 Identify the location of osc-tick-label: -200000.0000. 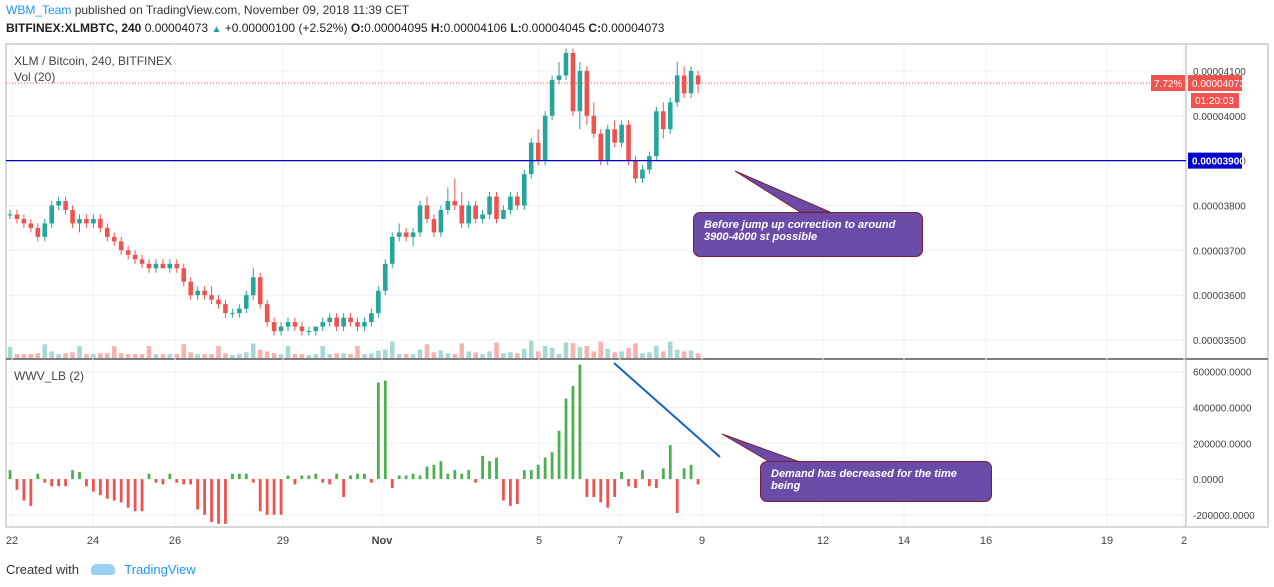
(1224, 516).